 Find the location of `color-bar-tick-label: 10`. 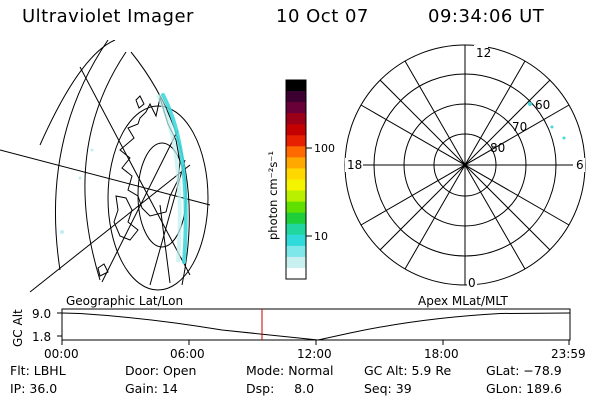

color-bar-tick-label: 10 is located at coordinates (321, 236).